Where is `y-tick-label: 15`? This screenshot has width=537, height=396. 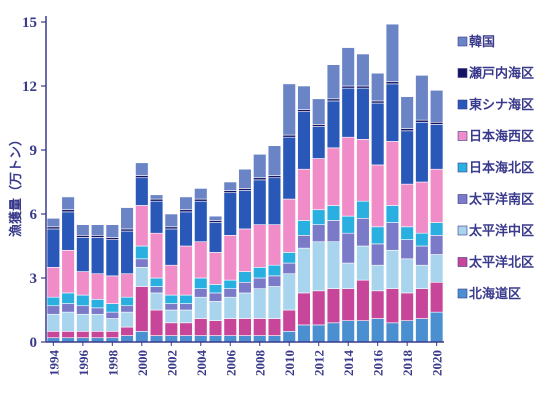
y-tick-label: 15 is located at coordinates (29, 23).